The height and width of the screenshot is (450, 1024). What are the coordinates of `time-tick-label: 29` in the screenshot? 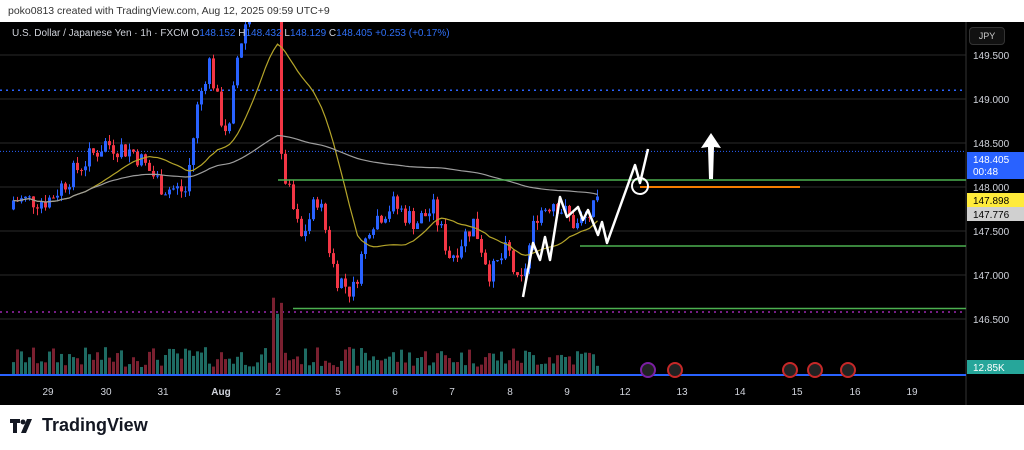 It's located at (48, 392).